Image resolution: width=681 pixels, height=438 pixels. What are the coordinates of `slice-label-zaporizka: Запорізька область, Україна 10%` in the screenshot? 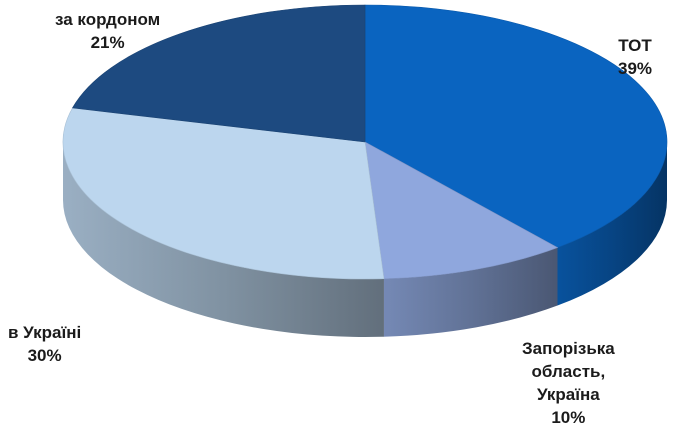 It's located at (568, 383).